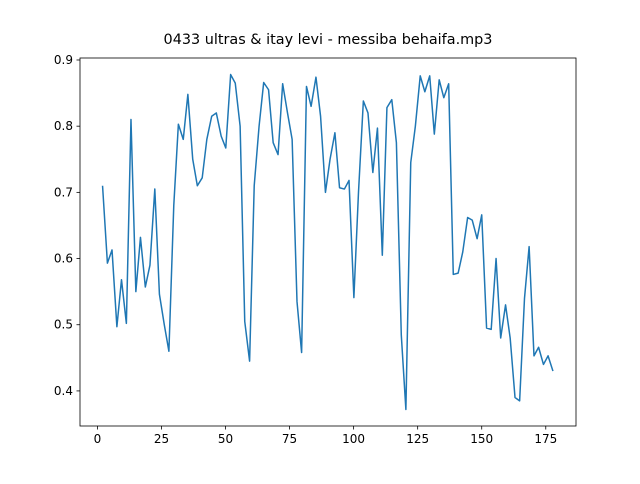 This screenshot has width=640, height=484. What do you see at coordinates (63, 60) in the screenshot?
I see `y-tick-label: 0.9` at bounding box center [63, 60].